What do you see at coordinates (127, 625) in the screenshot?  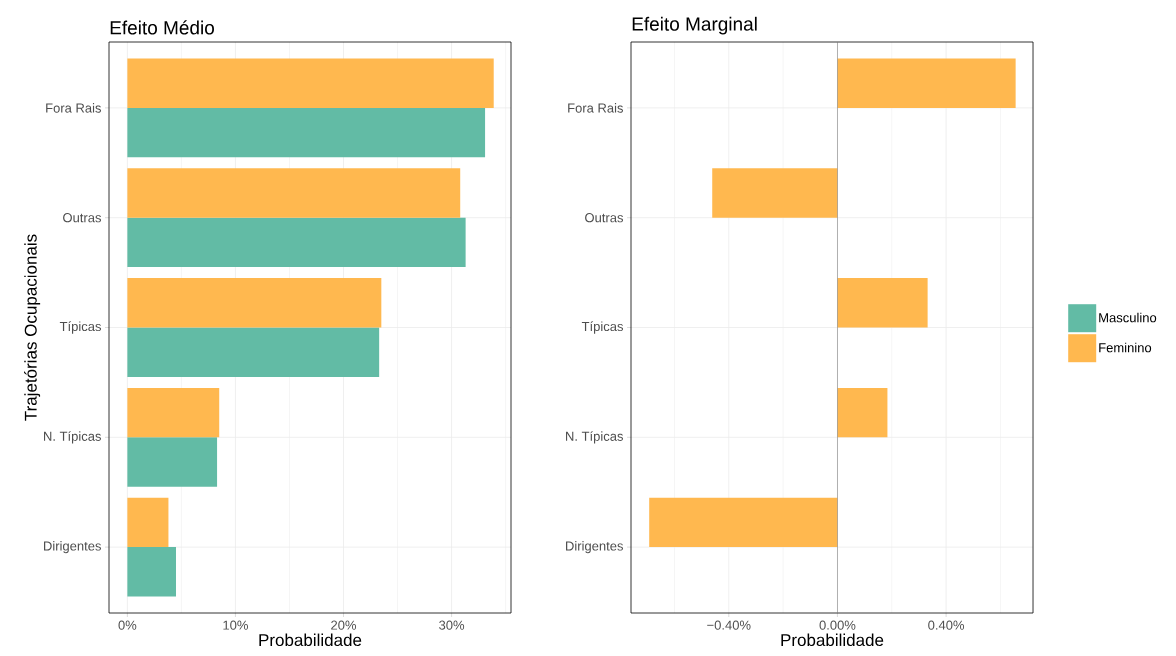 I see `x-tick-label: 0%` at bounding box center [127, 625].